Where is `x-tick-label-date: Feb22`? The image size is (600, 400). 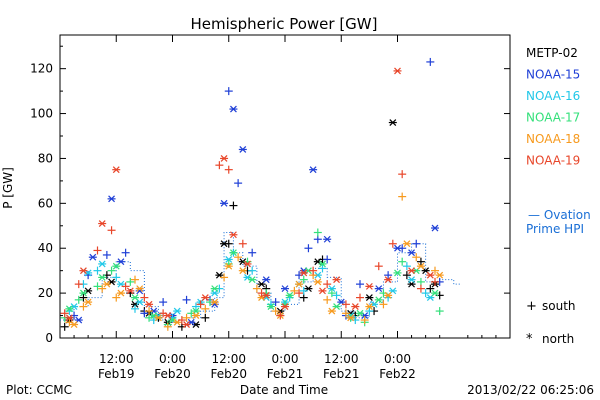 x-tick-label-date: Feb22 is located at coordinates (397, 374).